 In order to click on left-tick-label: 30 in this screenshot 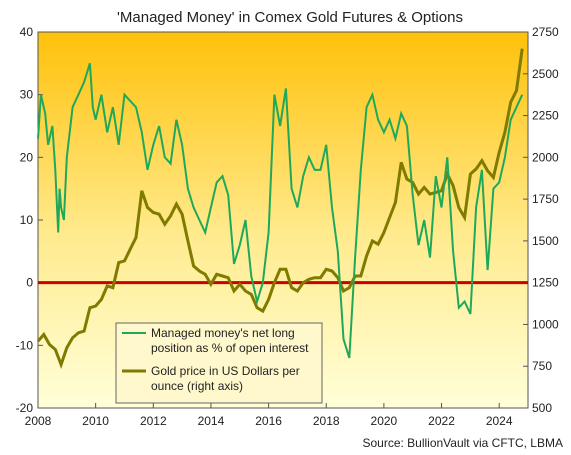, I will do `click(27, 95)`.